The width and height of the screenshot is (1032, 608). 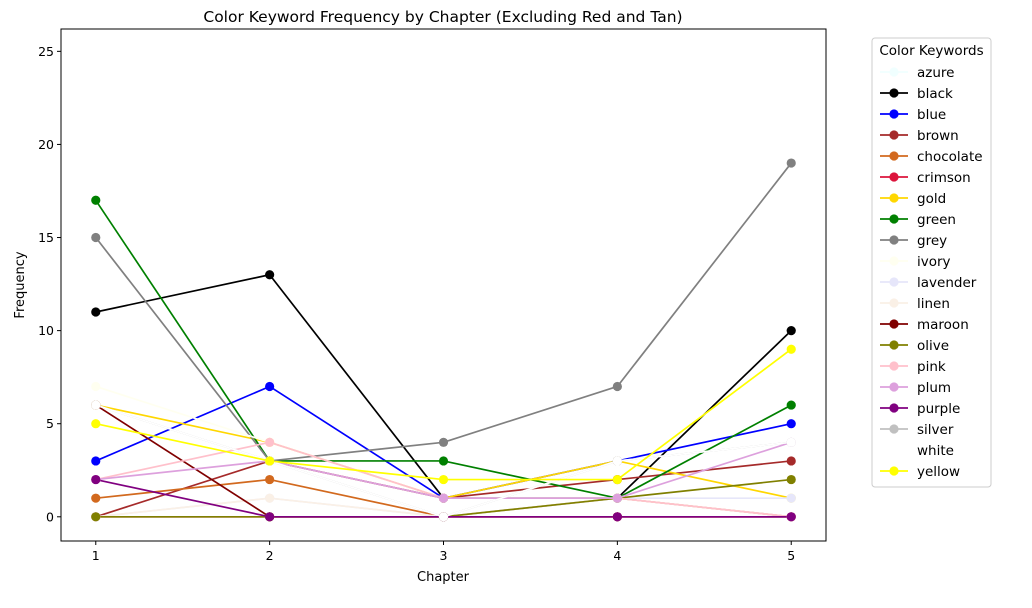 What do you see at coordinates (934, 388) in the screenshot?
I see `legend-label: plum` at bounding box center [934, 388].